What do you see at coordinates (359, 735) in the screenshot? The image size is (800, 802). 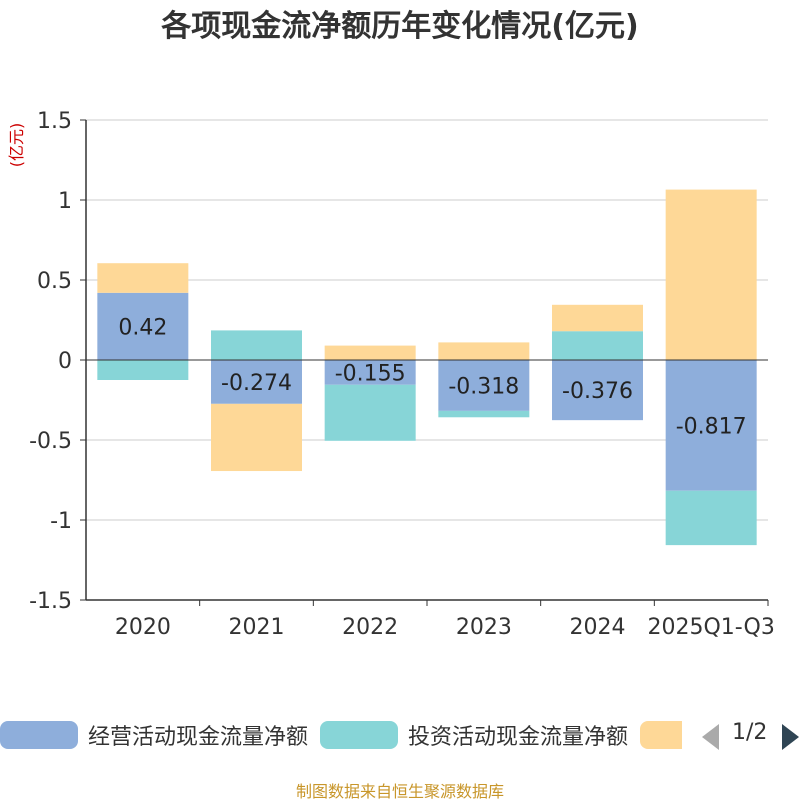 I see `legend-swatch-investing` at bounding box center [359, 735].